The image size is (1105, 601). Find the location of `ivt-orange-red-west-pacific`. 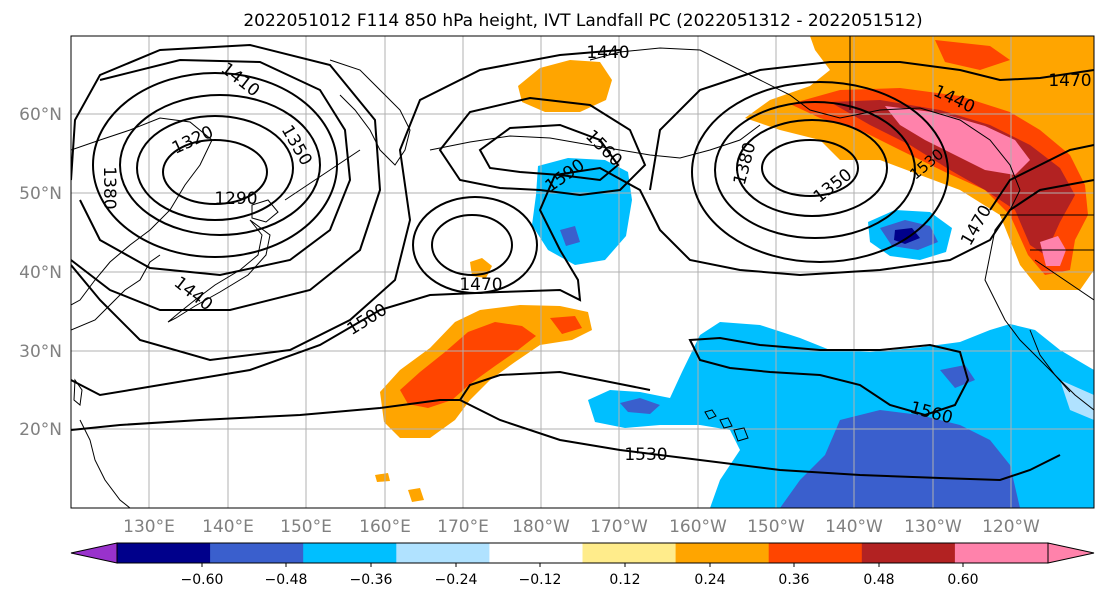

ivt-orange-red-west-pacific is located at coordinates (468, 365).